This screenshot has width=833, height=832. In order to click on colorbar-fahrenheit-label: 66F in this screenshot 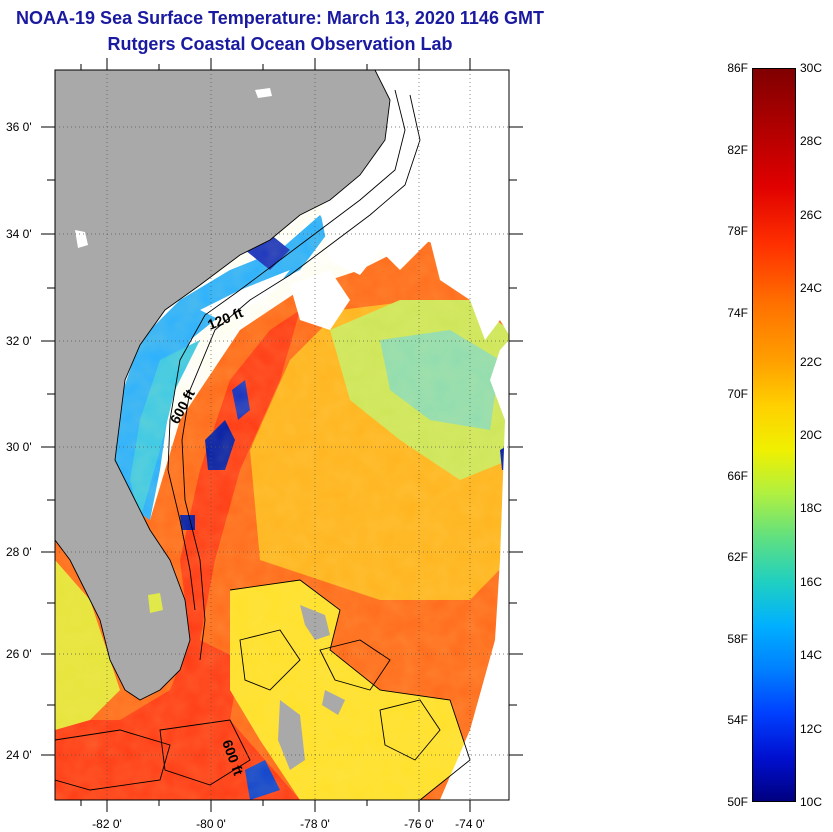, I will do `click(737, 475)`.